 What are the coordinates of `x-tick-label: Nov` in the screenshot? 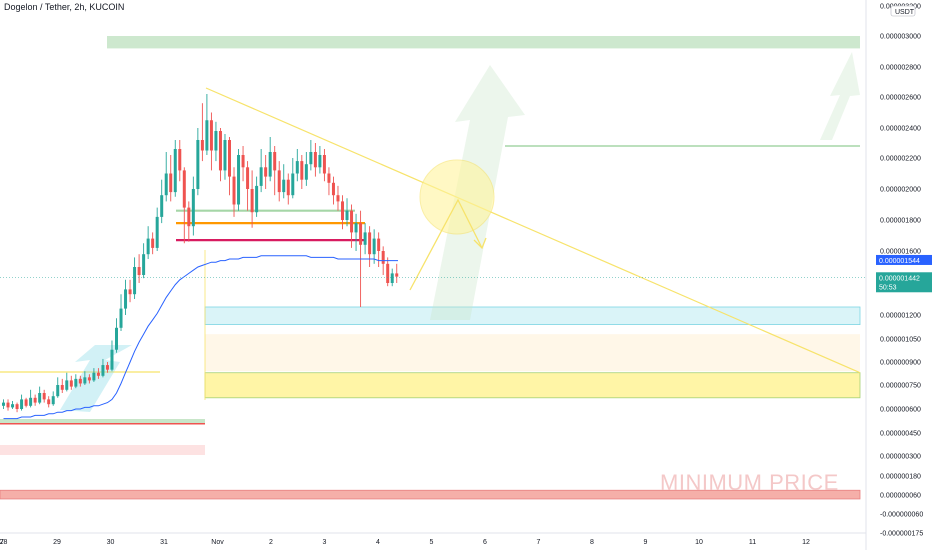 It's located at (217, 542).